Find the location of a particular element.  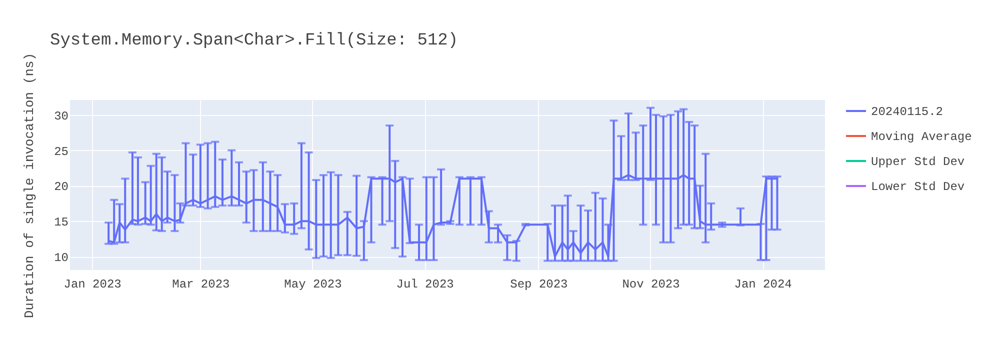

x-tick-label: Mar 2023 is located at coordinates (201, 285).